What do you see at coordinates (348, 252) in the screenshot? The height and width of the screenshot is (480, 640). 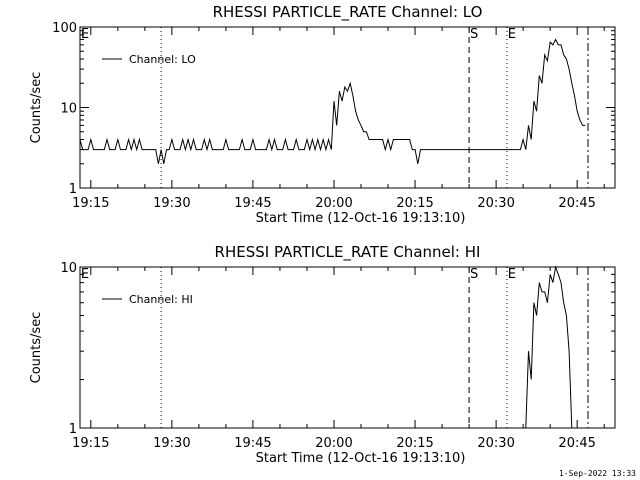 I see `chart-title: RHESSI PARTICLE_RATE Channel: HI` at bounding box center [348, 252].